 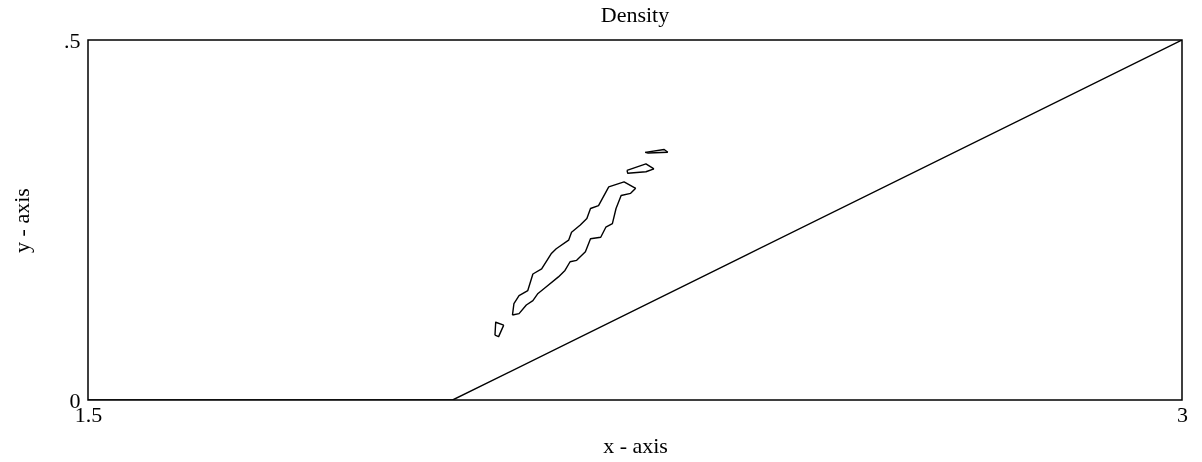 What do you see at coordinates (635, 14) in the screenshot?
I see `chart-title: Density` at bounding box center [635, 14].